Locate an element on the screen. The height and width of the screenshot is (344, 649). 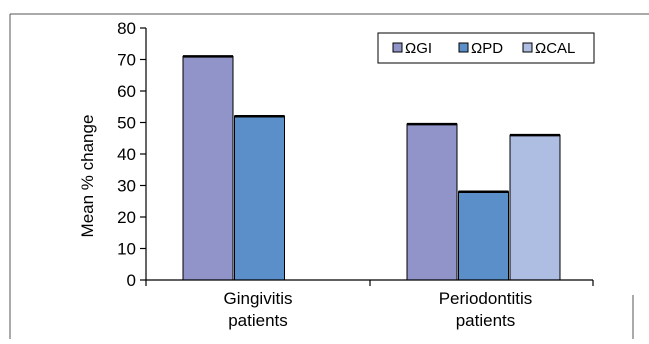
legend-label: ΩCAL is located at coordinates (555, 48).